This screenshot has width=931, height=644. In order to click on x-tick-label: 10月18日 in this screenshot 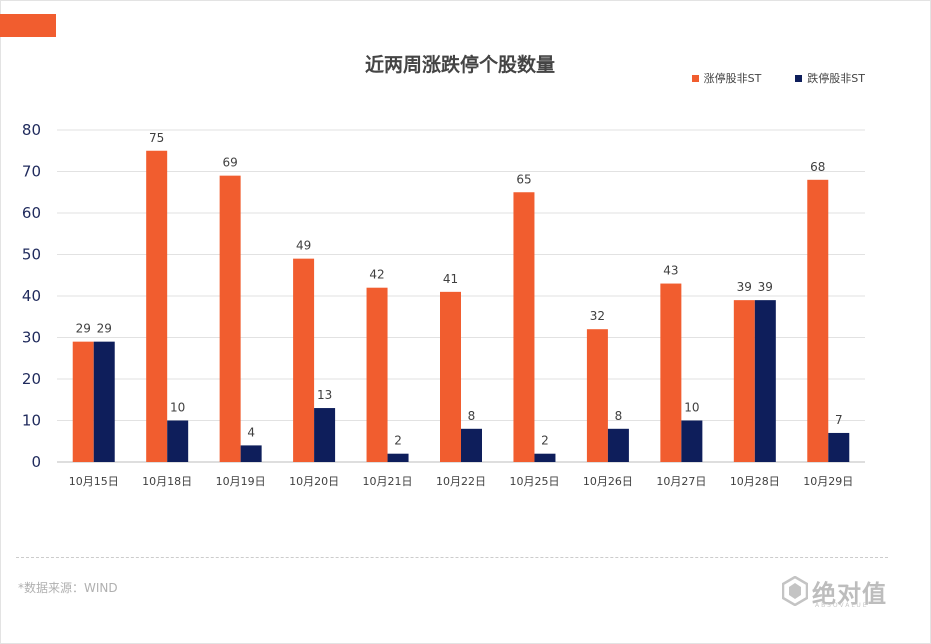, I will do `click(167, 481)`.